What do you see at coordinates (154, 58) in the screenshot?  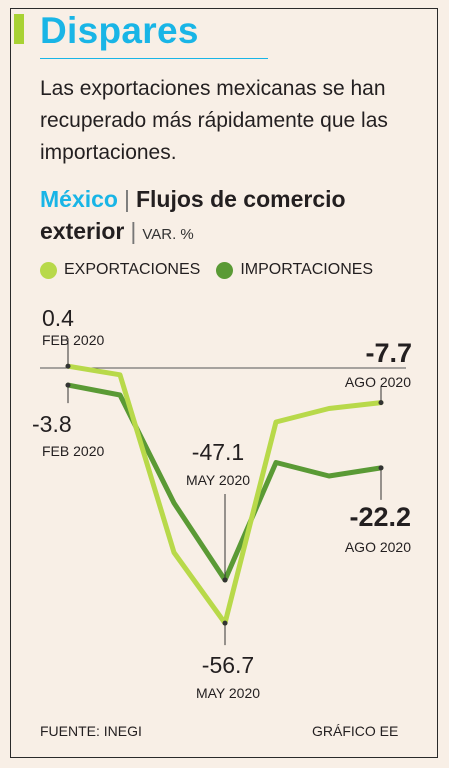 I see `headline-rule` at bounding box center [154, 58].